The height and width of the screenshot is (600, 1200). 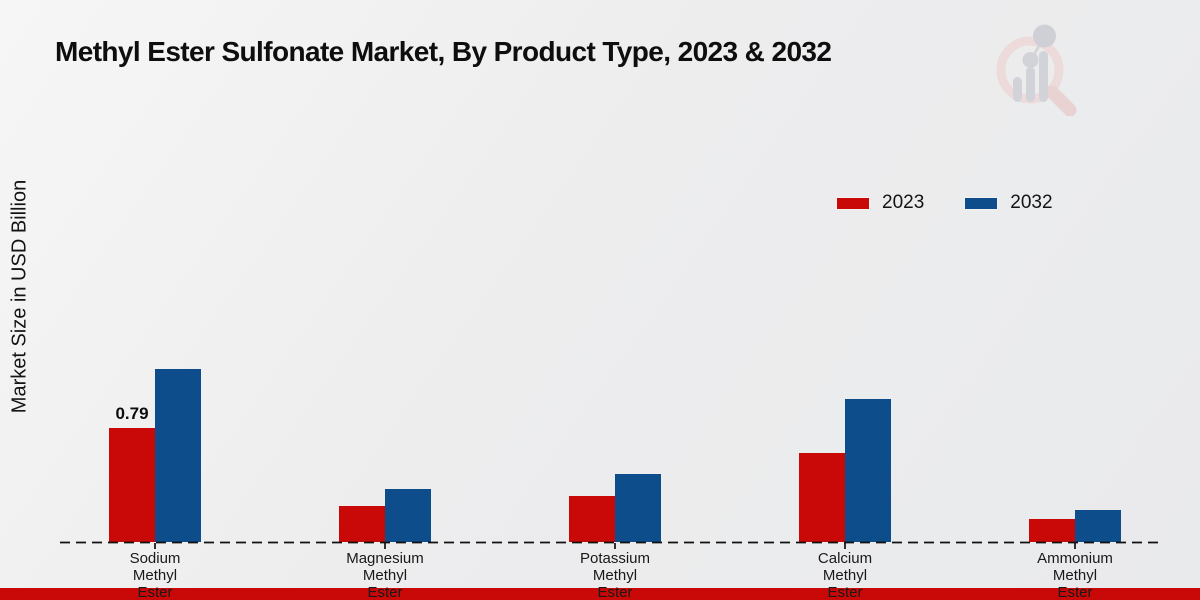 What do you see at coordinates (385, 575) in the screenshot?
I see `x-tick-label-magnesium-methyl-ester: Magnesium Methyl Ester` at bounding box center [385, 575].